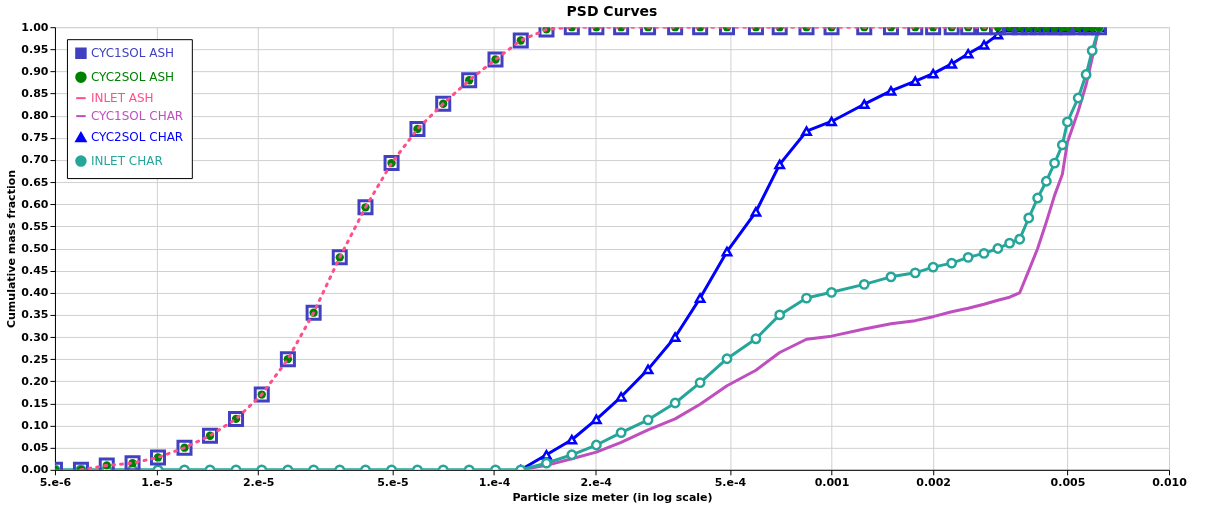 This screenshot has width=1207, height=514. I want to click on x-tick-label: 2.e-5, so click(258, 483).